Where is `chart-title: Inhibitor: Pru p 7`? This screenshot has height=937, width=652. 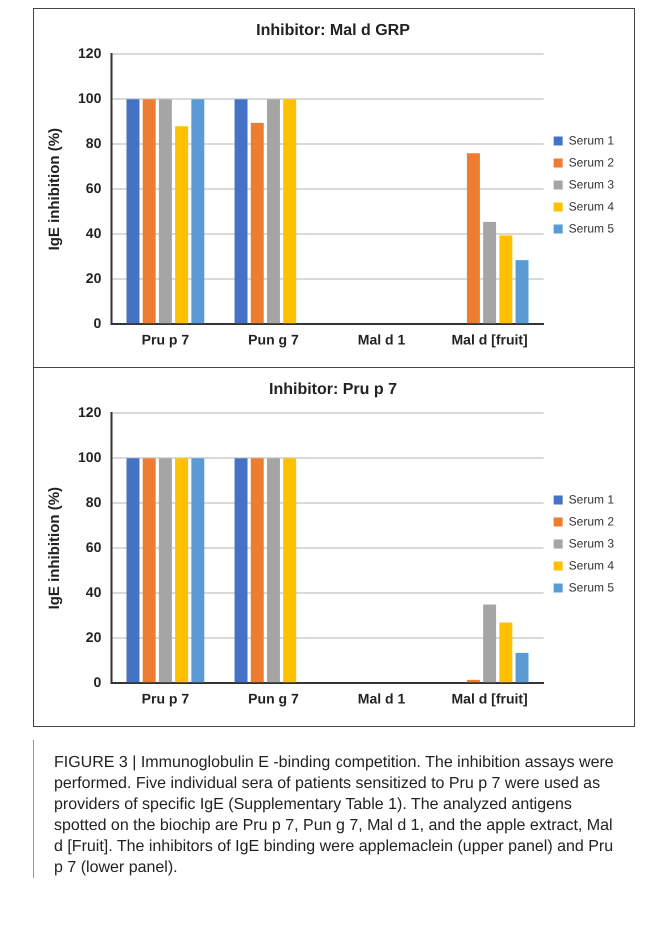 chart-title: Inhibitor: Pru p 7 is located at coordinates (333, 389).